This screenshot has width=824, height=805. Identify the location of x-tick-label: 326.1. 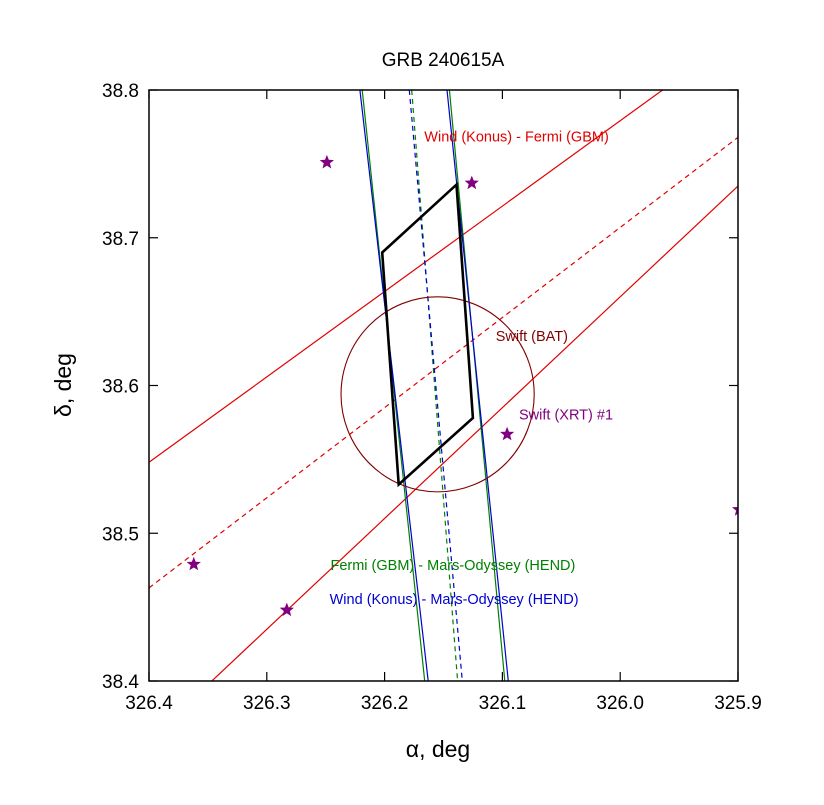
(503, 703).